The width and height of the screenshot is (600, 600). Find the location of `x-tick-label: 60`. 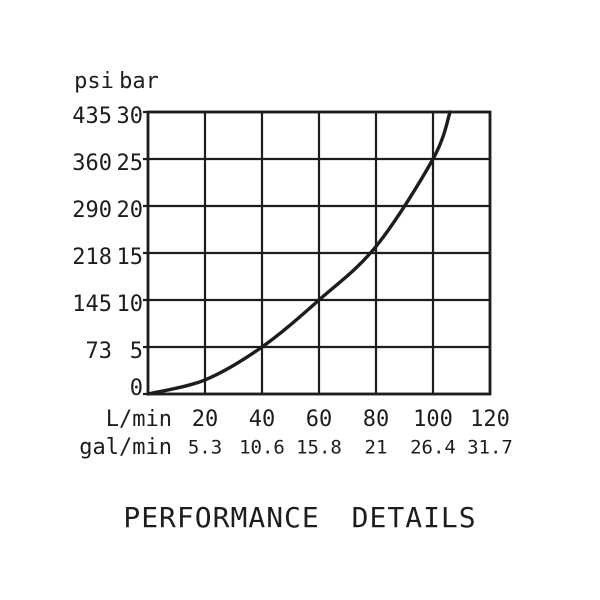

x-tick-label: 60 is located at coordinates (319, 419).